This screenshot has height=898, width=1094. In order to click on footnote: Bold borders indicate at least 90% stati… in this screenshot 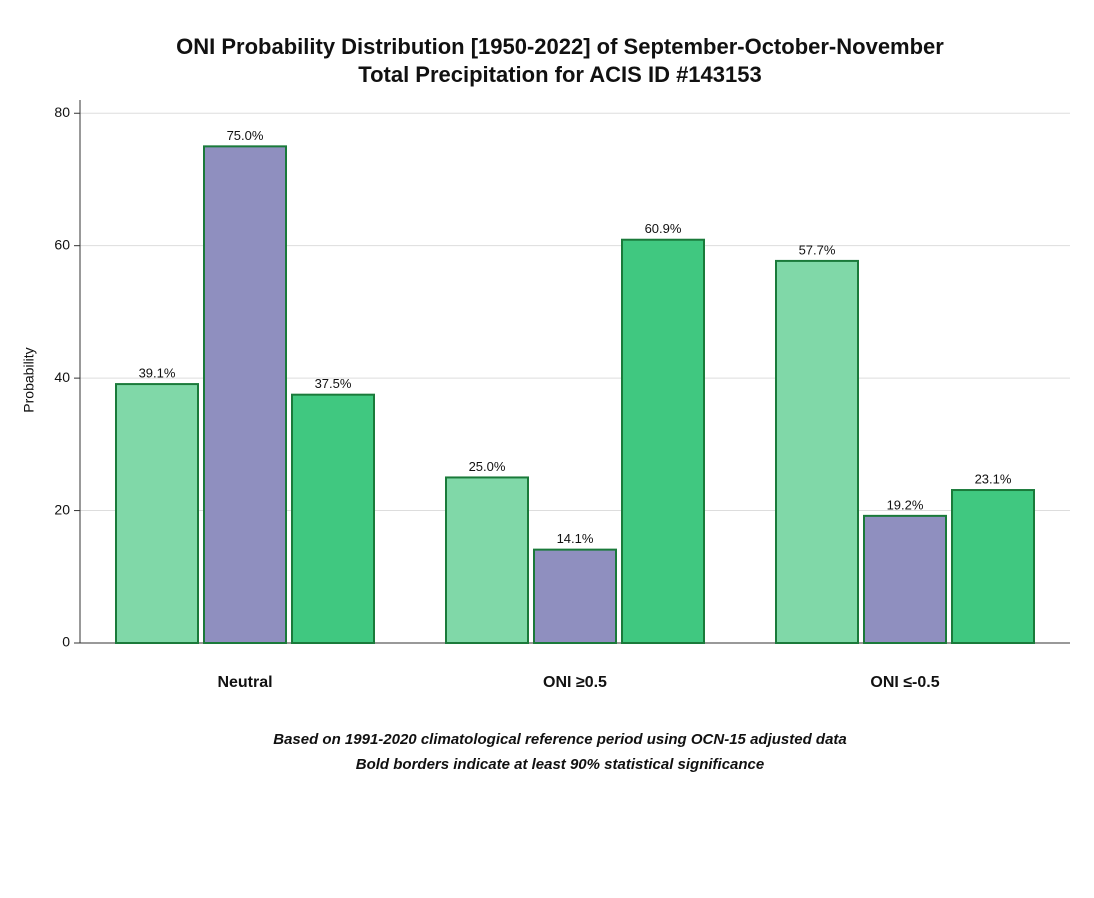, I will do `click(560, 764)`.